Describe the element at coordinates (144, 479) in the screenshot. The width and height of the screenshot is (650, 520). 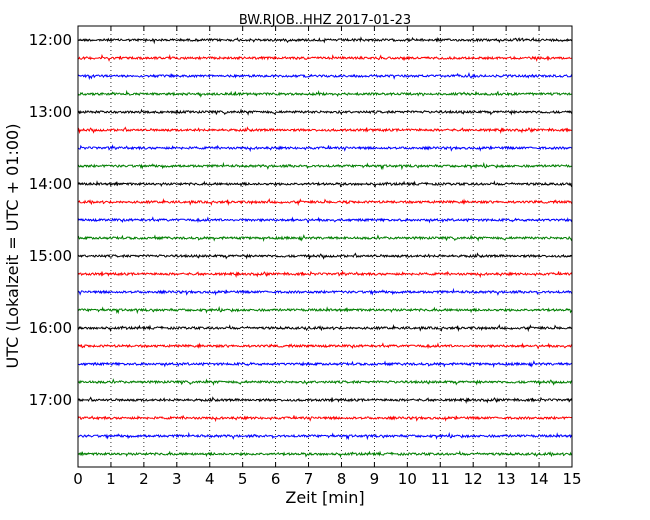
I see `x-tick-label-2: 2` at that location.